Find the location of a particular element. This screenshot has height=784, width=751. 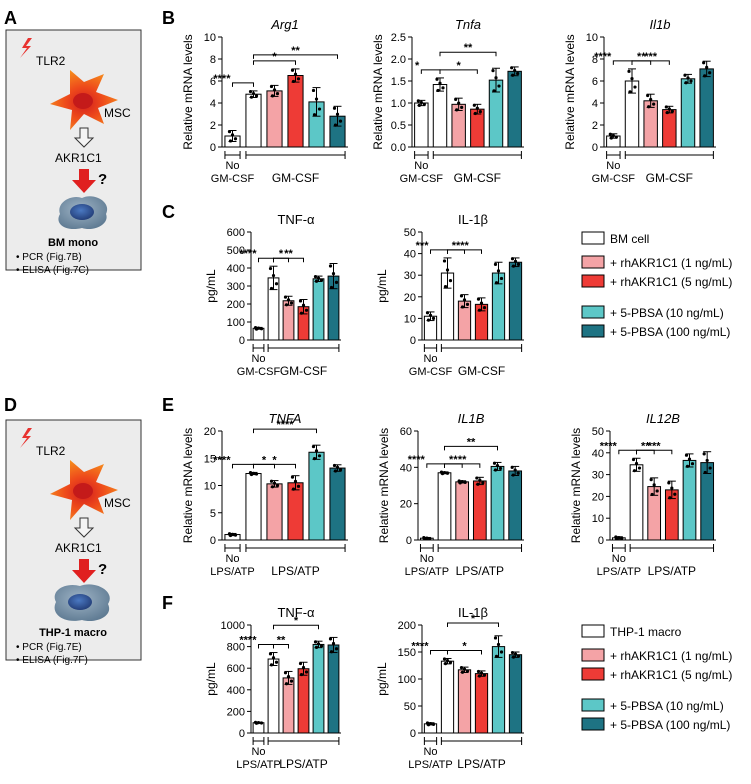

legend-label: + 5-PBSA (10 ng/mL) is located at coordinates (667, 313).